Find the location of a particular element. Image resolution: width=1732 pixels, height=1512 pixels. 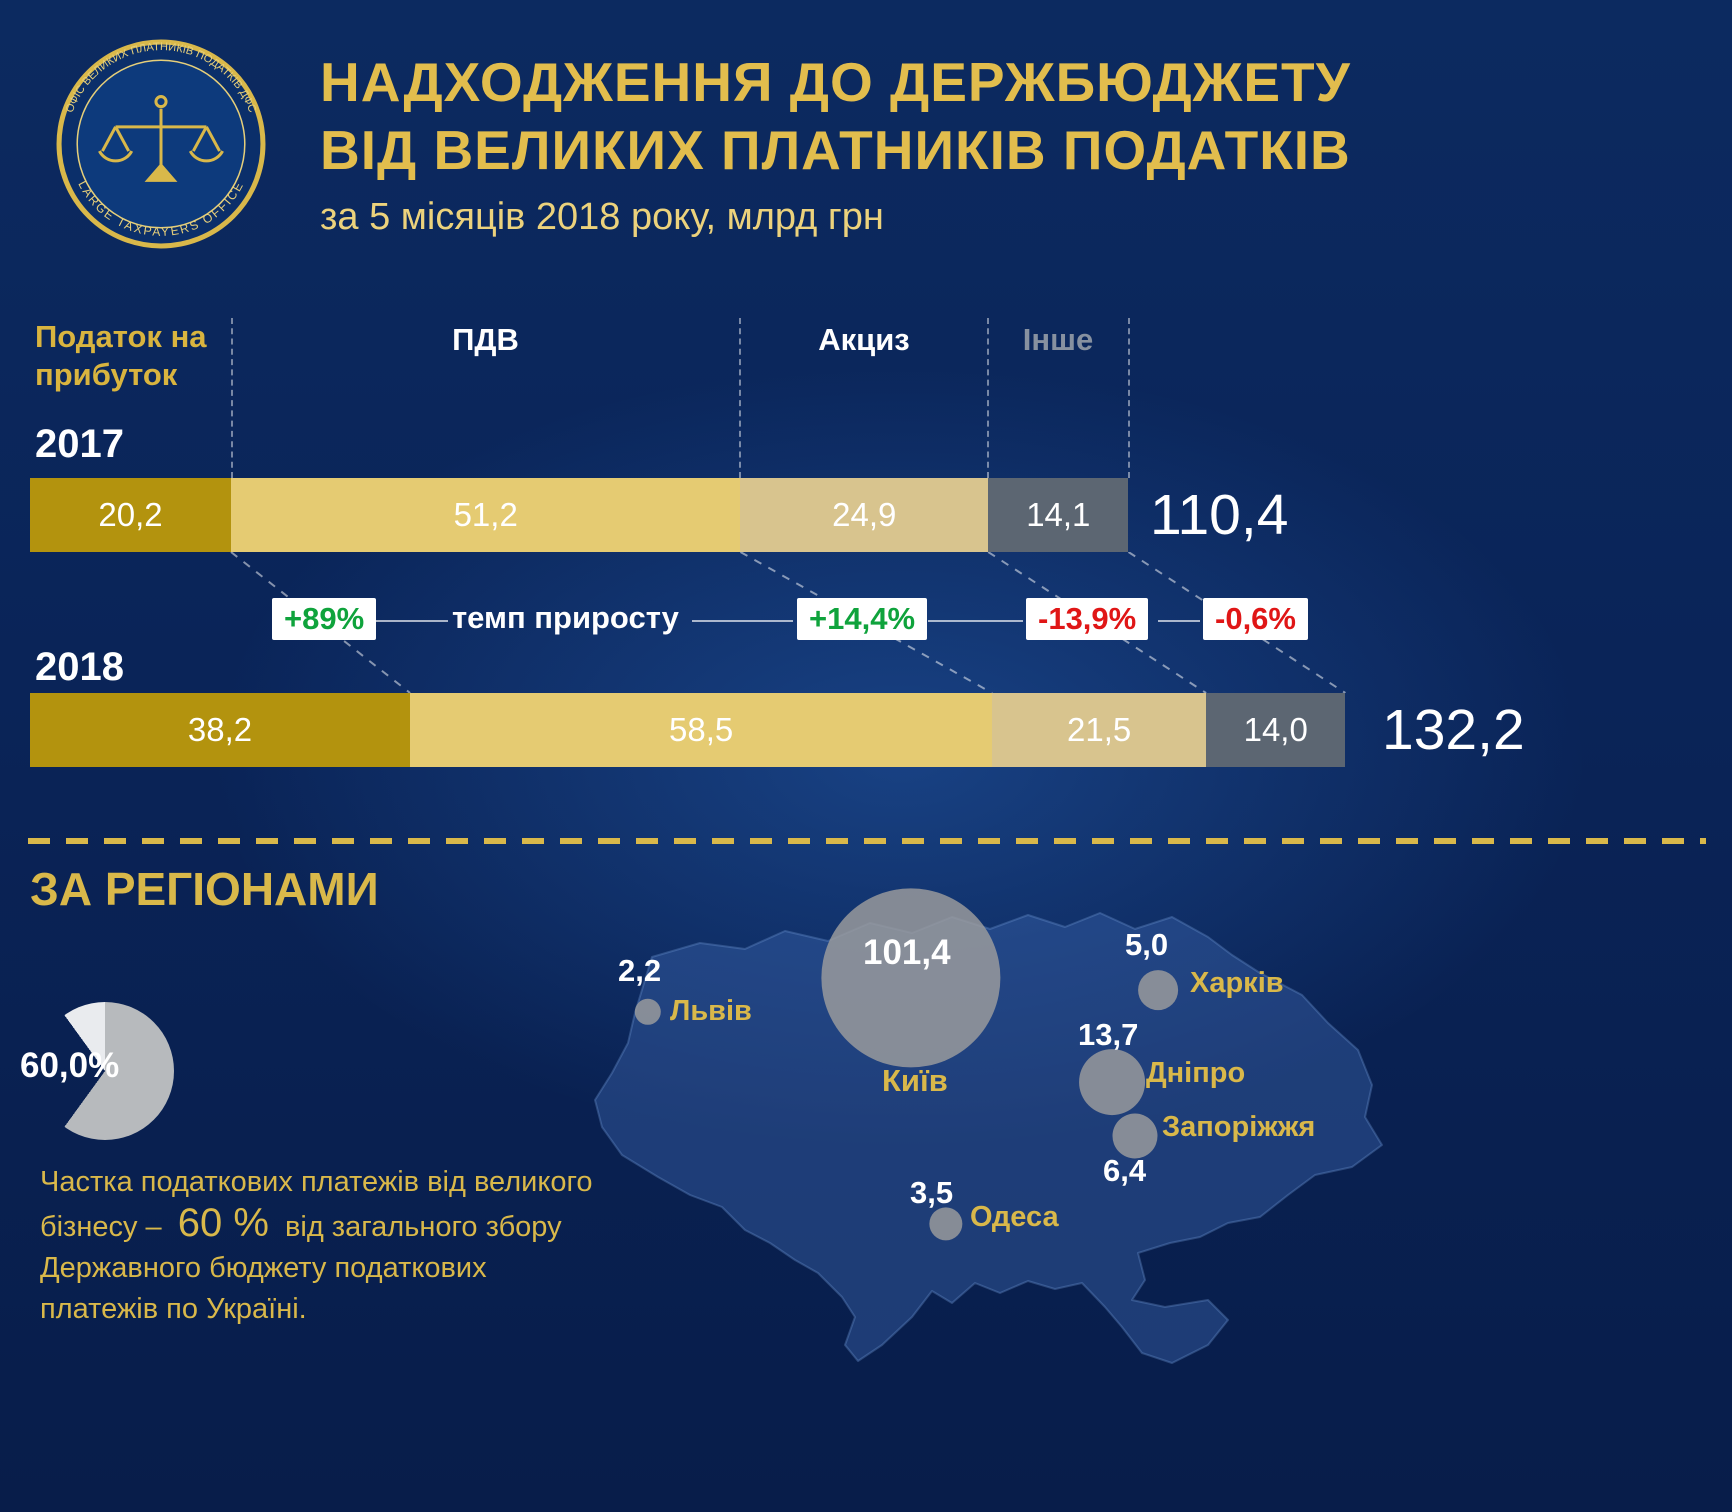

bar-2017-excise: 24,9 is located at coordinates (864, 515).